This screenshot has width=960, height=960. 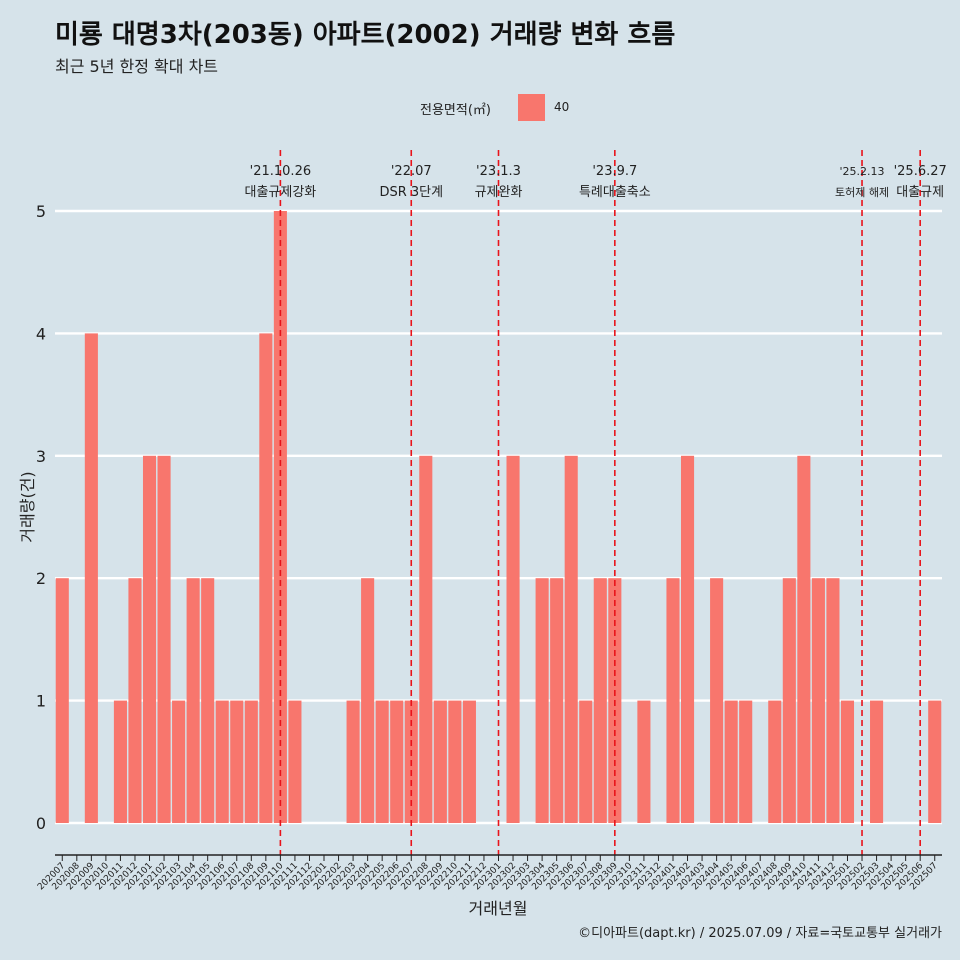 What do you see at coordinates (920, 192) in the screenshot?
I see `event-label: 대출규제` at bounding box center [920, 192].